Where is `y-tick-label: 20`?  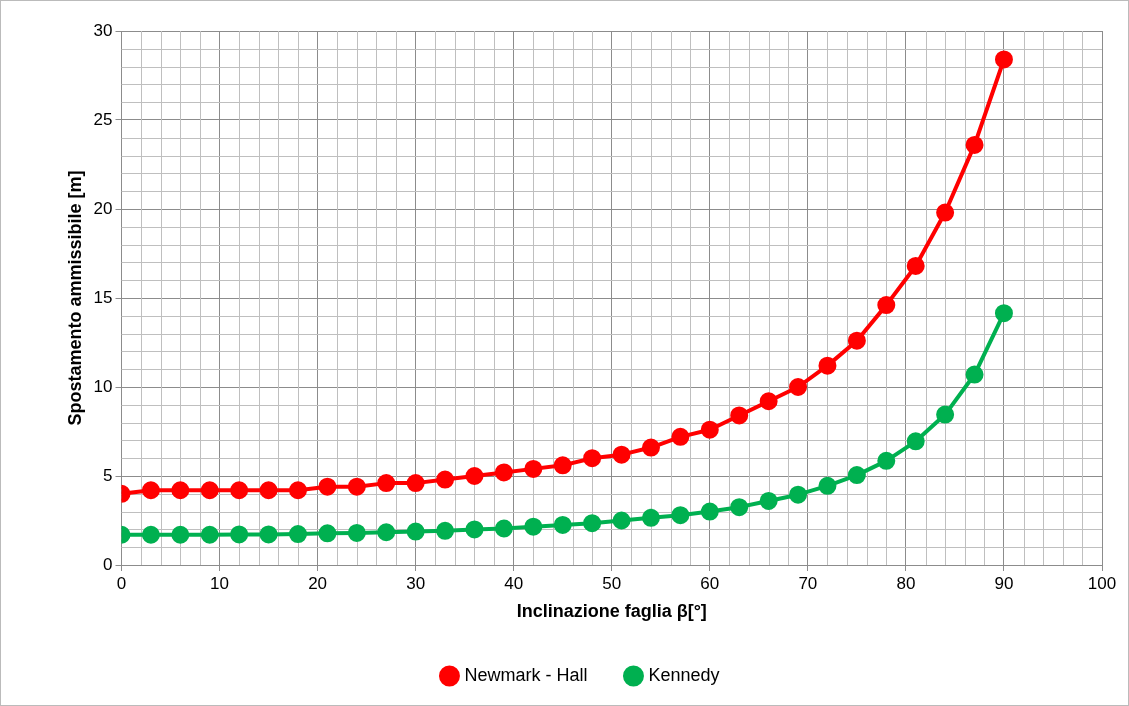
y-tick-label: 20 is located at coordinates (103, 208).